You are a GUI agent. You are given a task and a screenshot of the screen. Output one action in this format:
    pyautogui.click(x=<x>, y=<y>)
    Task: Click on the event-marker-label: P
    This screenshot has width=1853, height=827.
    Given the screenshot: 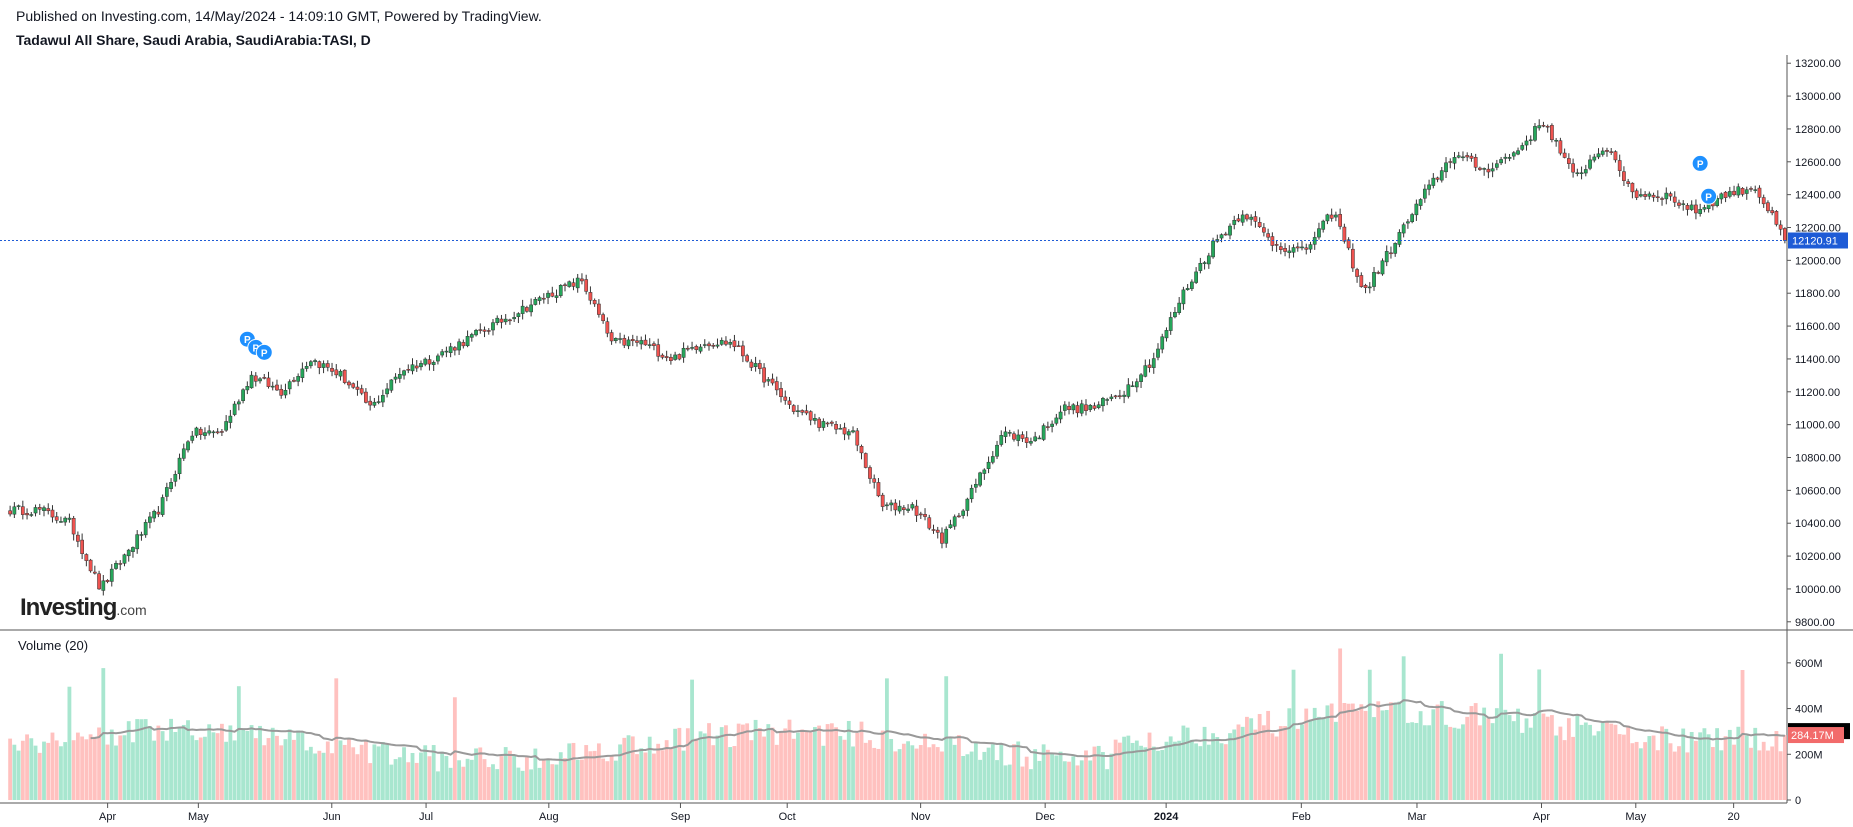 What is the action you would take?
    pyautogui.click(x=247, y=340)
    